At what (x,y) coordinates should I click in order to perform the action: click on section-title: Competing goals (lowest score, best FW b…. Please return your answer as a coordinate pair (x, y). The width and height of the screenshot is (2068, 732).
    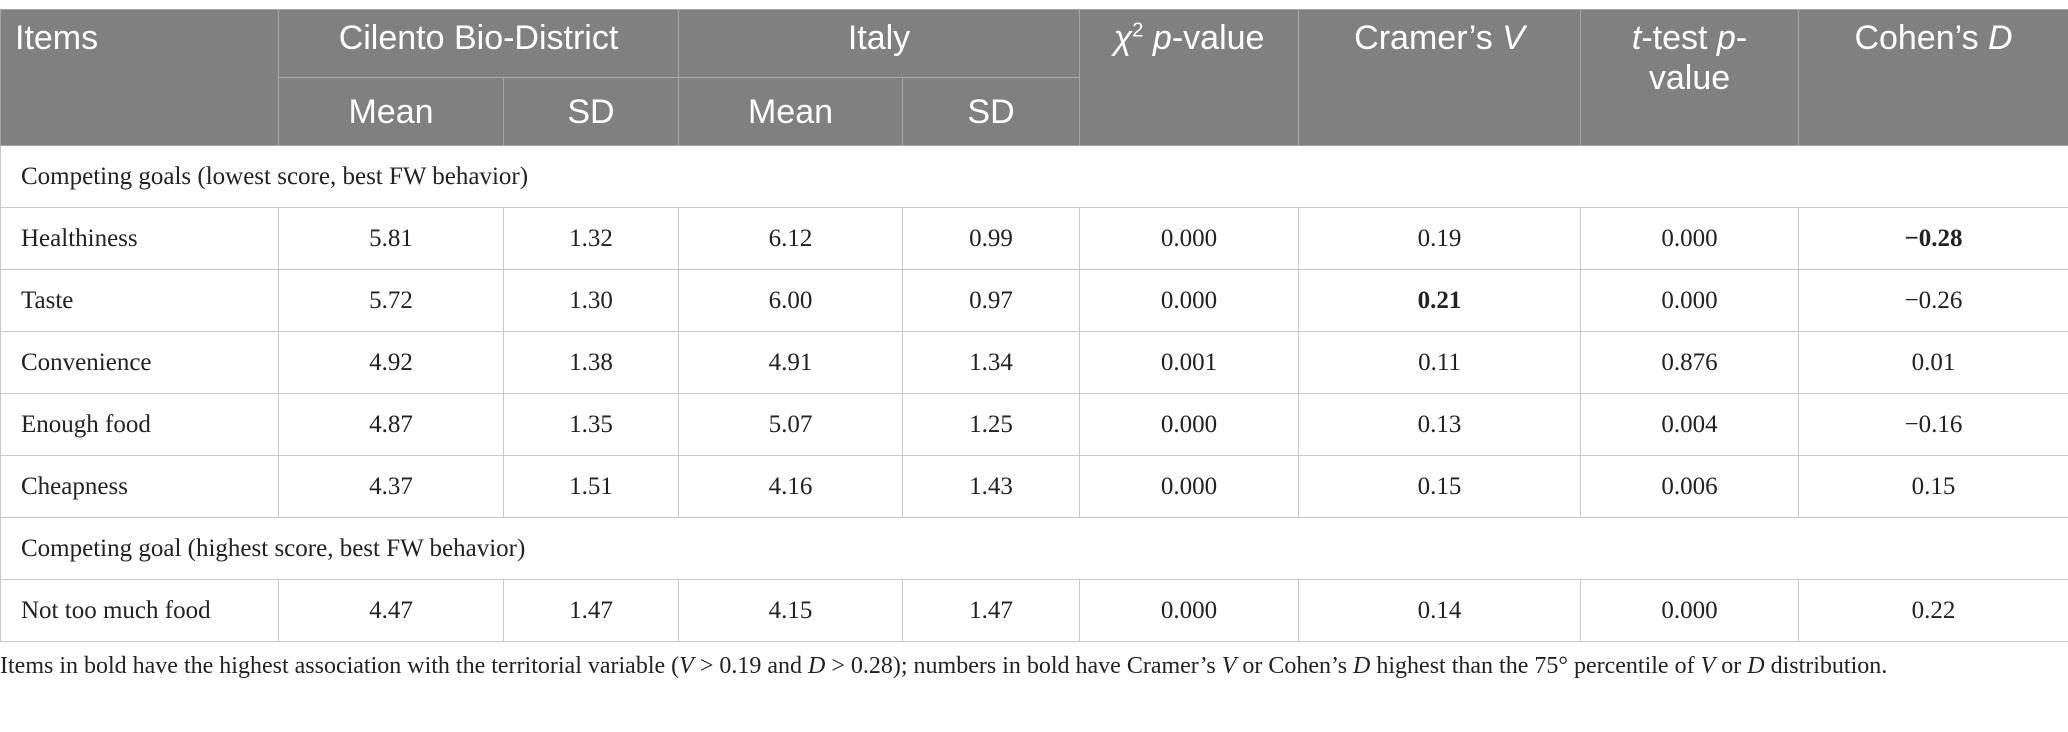
    Looking at the image, I should click on (1034, 176).